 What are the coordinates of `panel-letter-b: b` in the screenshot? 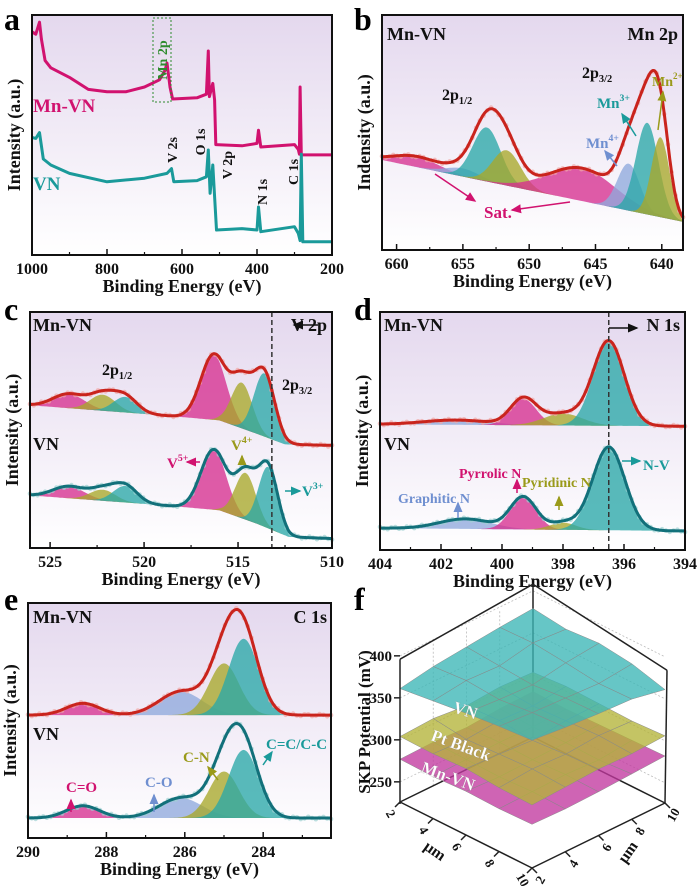 It's located at (363, 19).